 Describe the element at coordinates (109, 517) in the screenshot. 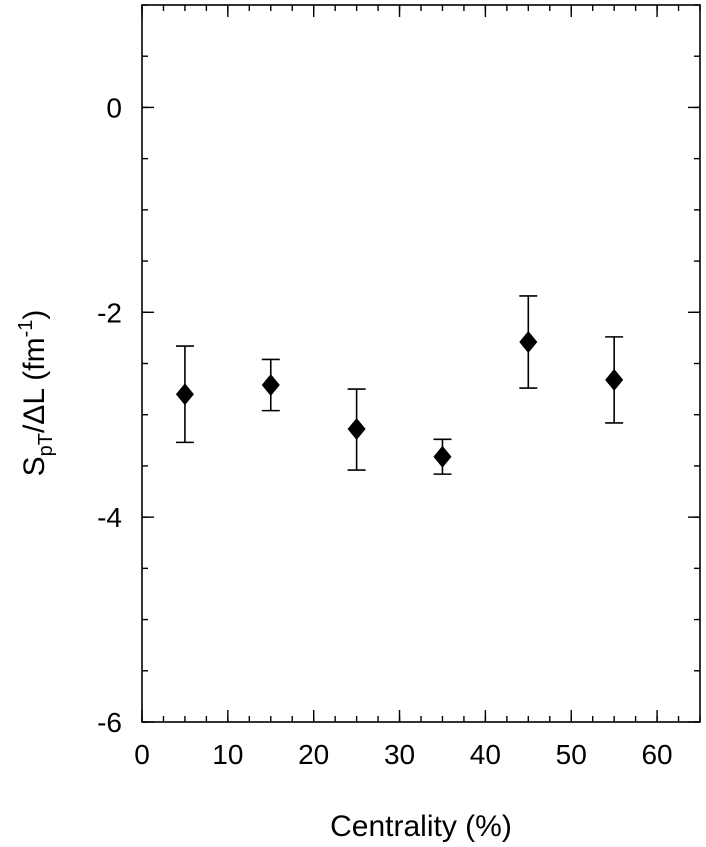

I see `y-tick-label: -4` at that location.